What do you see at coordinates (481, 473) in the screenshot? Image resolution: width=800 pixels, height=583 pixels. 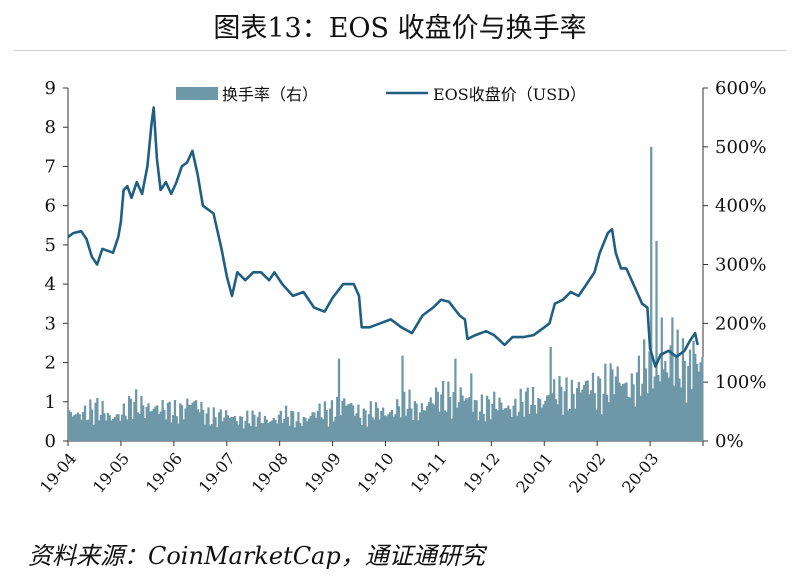 I see `x-tick-label: 19-12` at bounding box center [481, 473].